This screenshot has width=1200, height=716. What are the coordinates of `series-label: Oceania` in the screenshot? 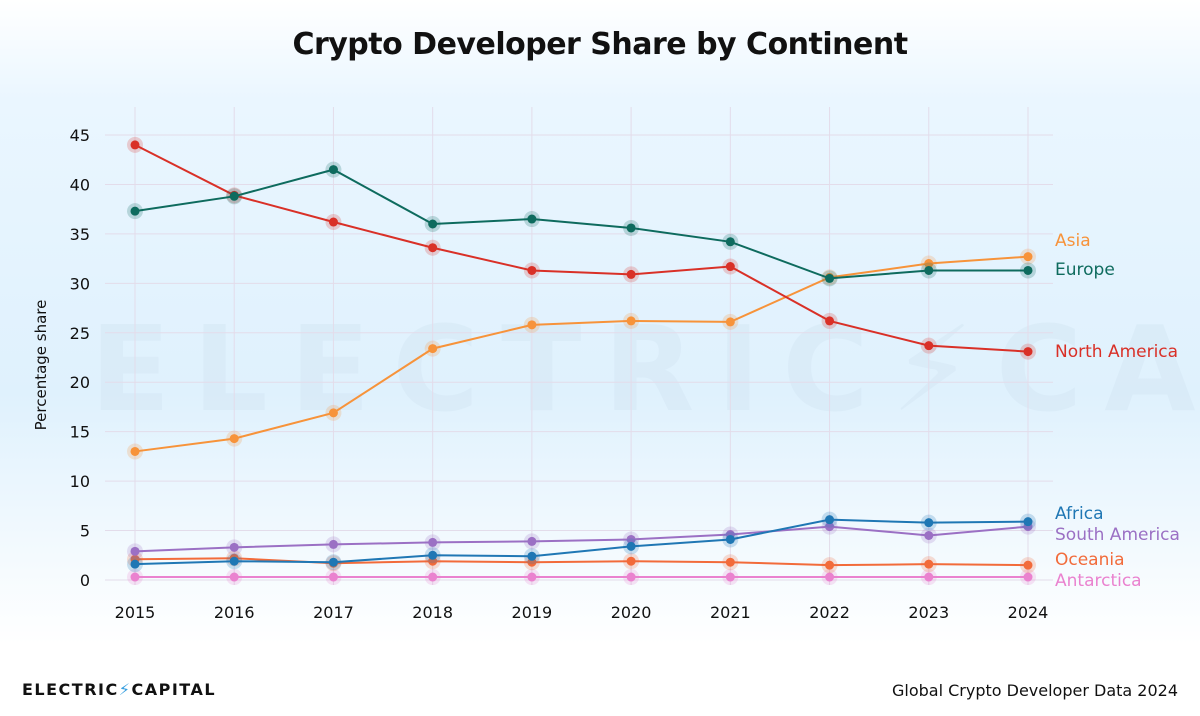 It's located at (1090, 560).